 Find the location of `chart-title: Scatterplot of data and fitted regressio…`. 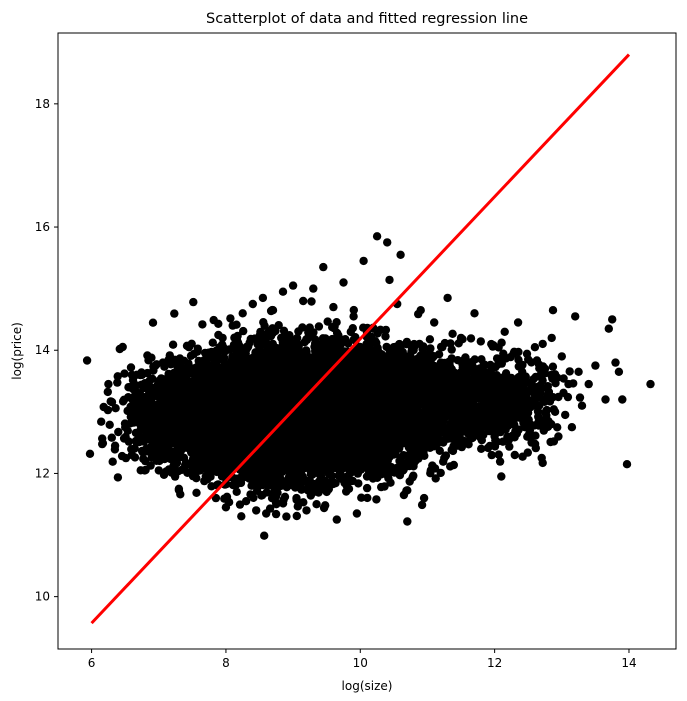

chart-title: Scatterplot of data and fitted regressio… is located at coordinates (367, 19).